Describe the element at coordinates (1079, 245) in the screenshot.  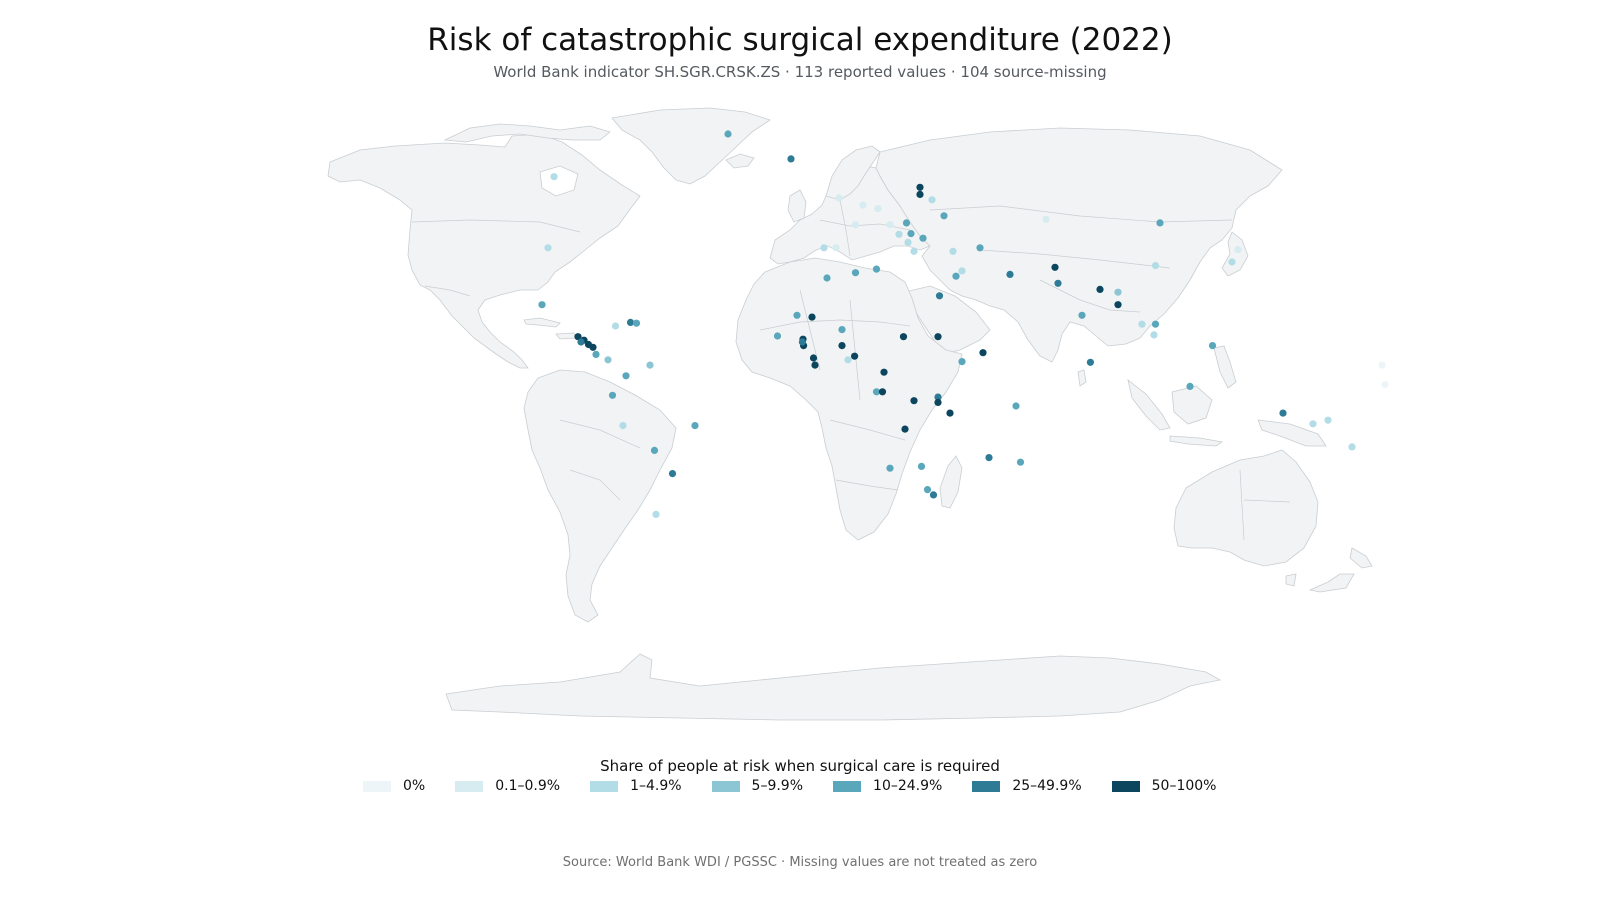
I see `land-asia` at that location.